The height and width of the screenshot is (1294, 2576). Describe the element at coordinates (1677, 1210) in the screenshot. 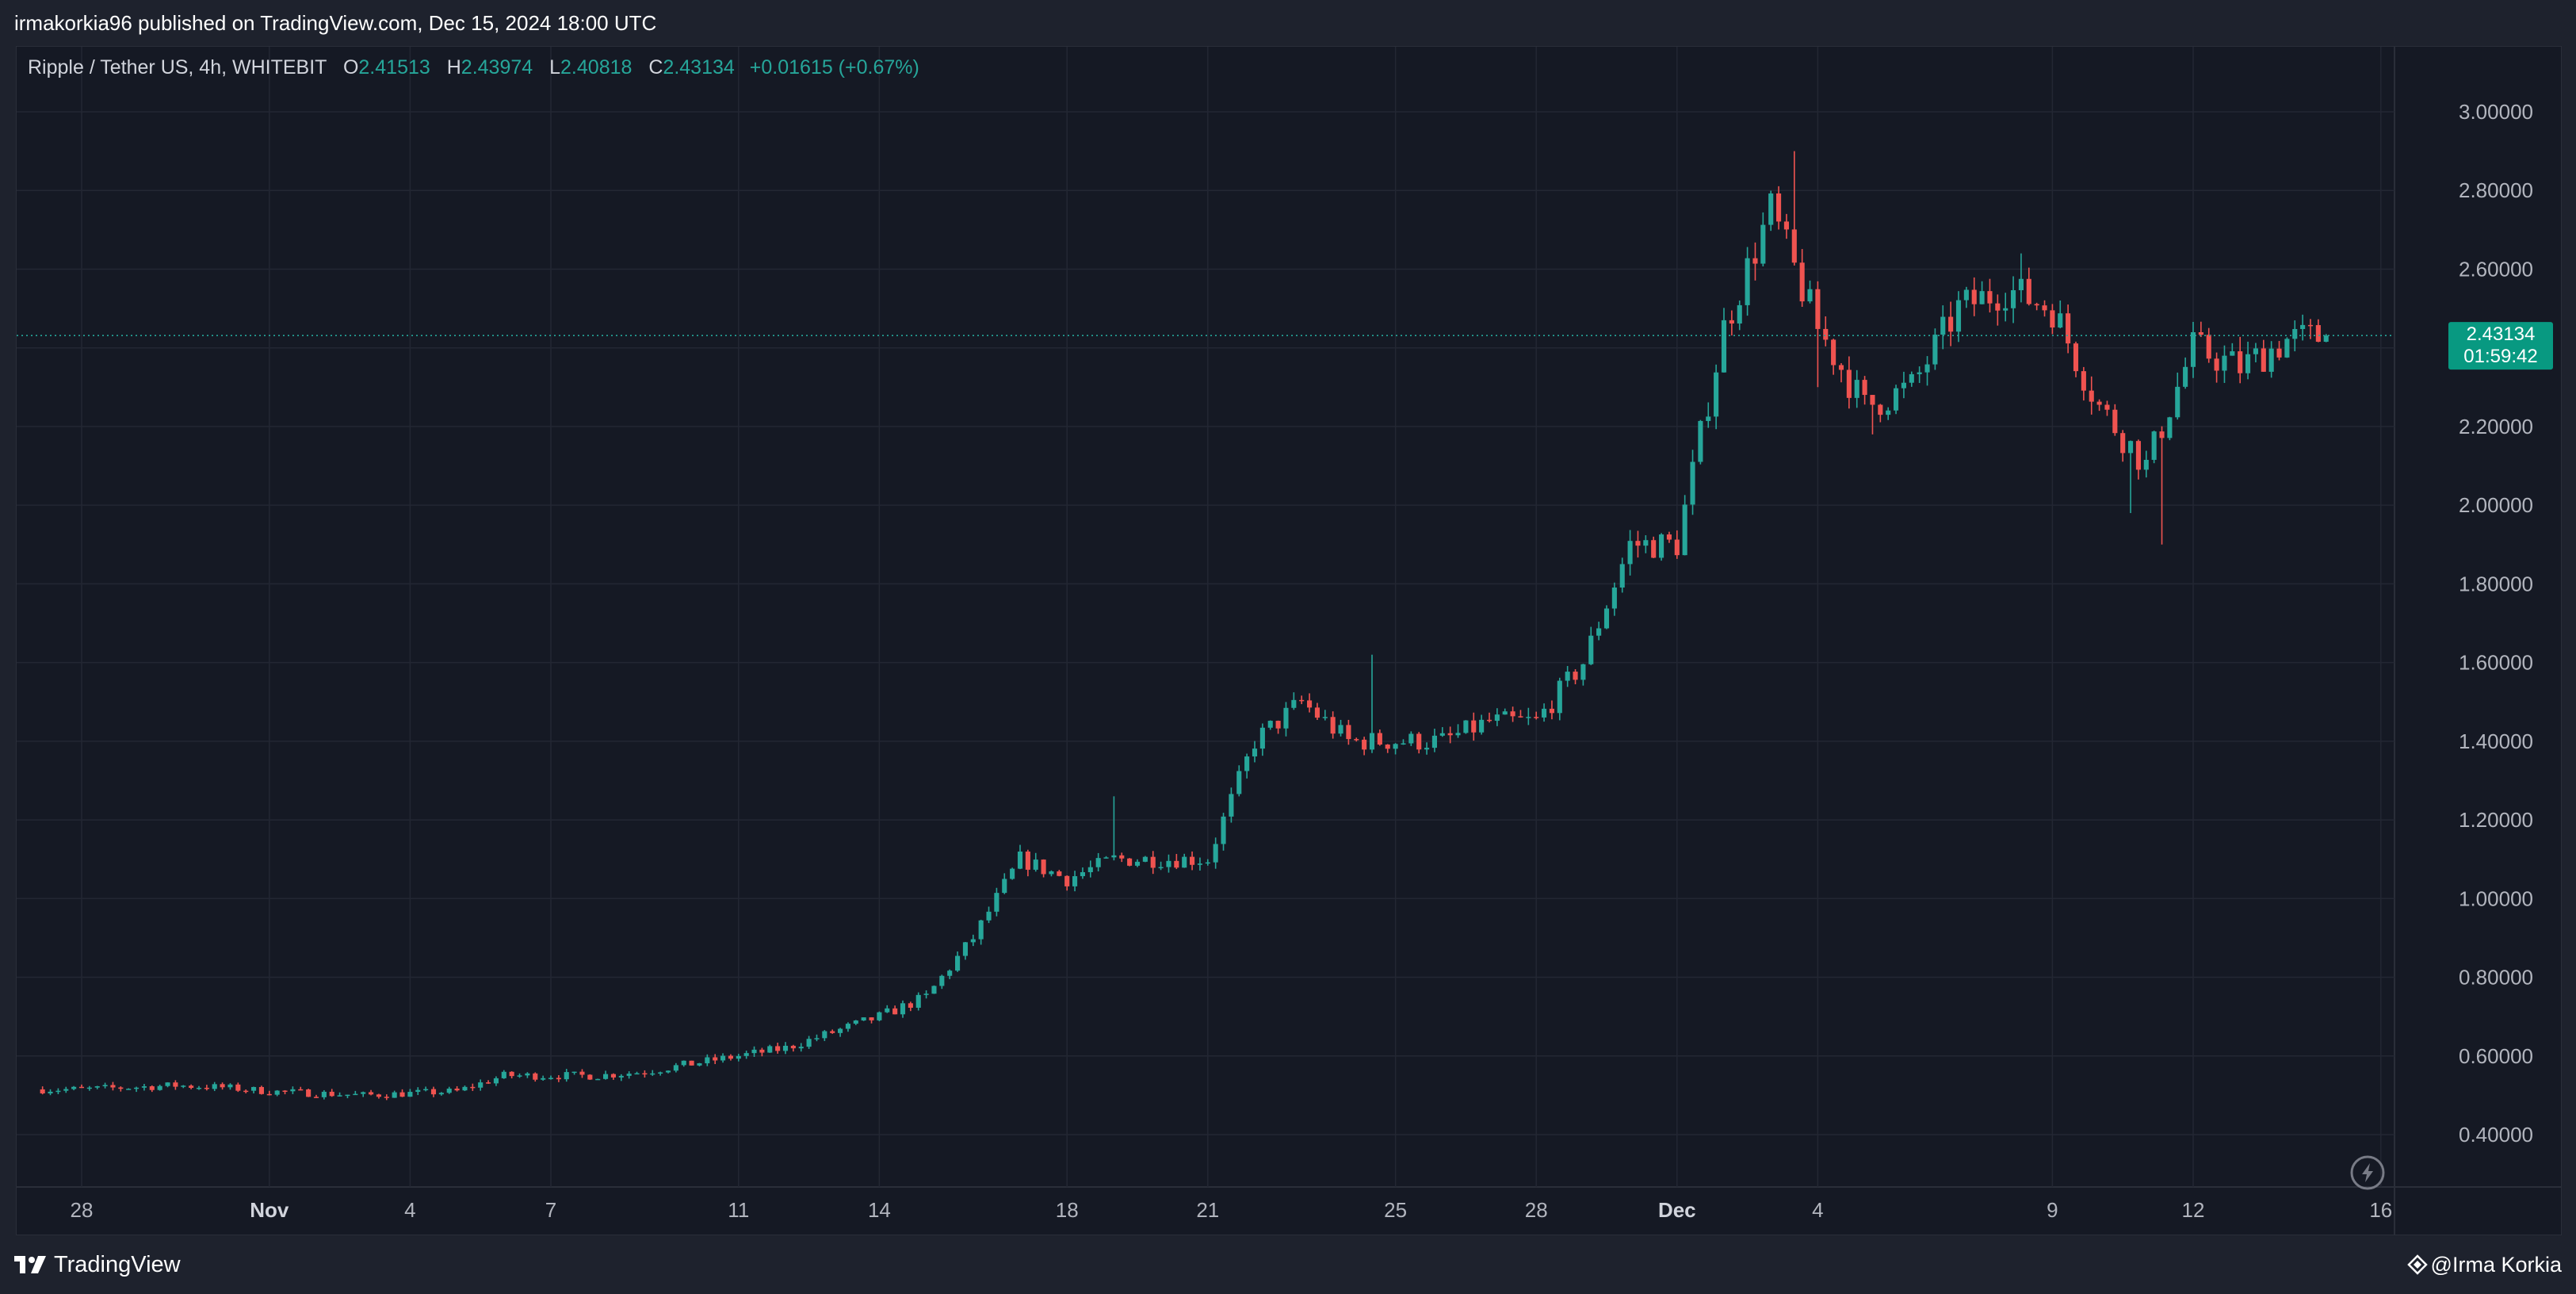

I see `x-tick-label: Dec` at that location.